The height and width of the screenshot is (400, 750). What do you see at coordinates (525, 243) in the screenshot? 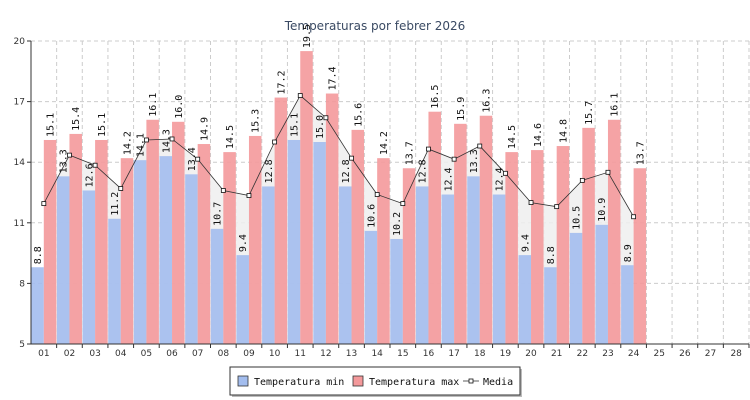
I see `data-label-min: 9.4` at bounding box center [525, 243].